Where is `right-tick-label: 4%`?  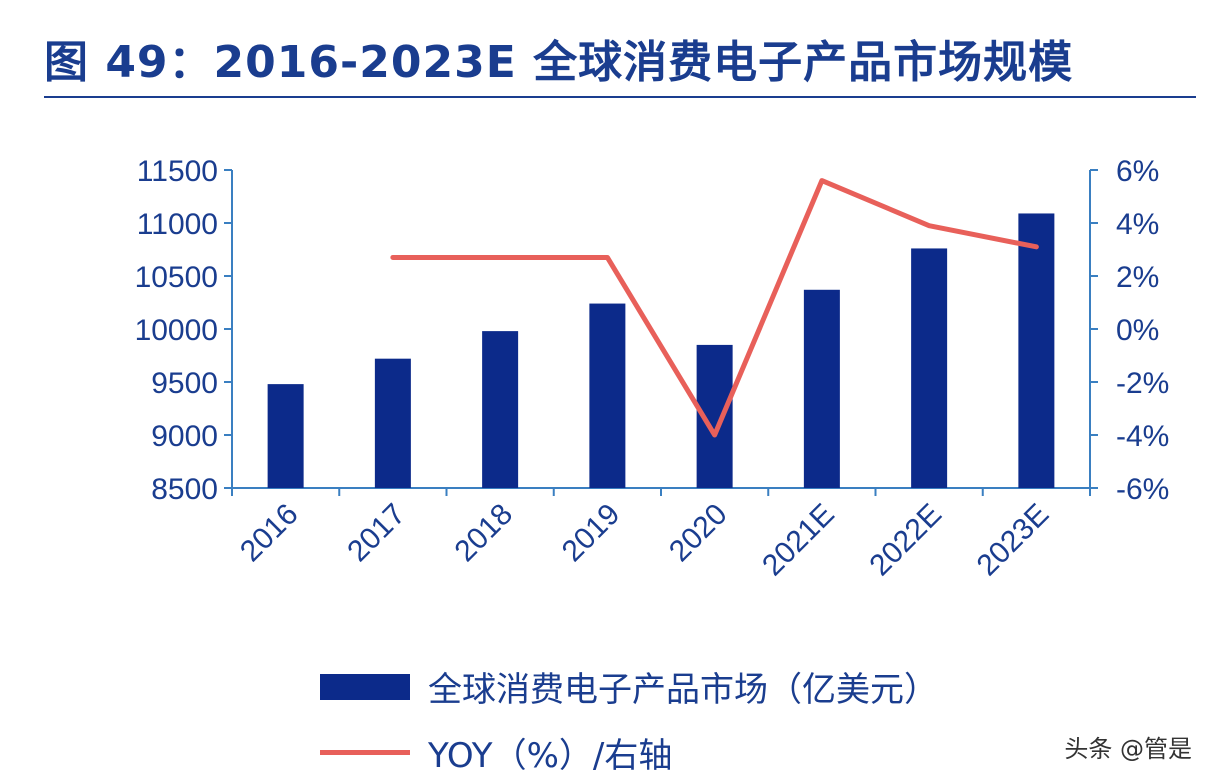 right-tick-label: 4% is located at coordinates (1137, 224).